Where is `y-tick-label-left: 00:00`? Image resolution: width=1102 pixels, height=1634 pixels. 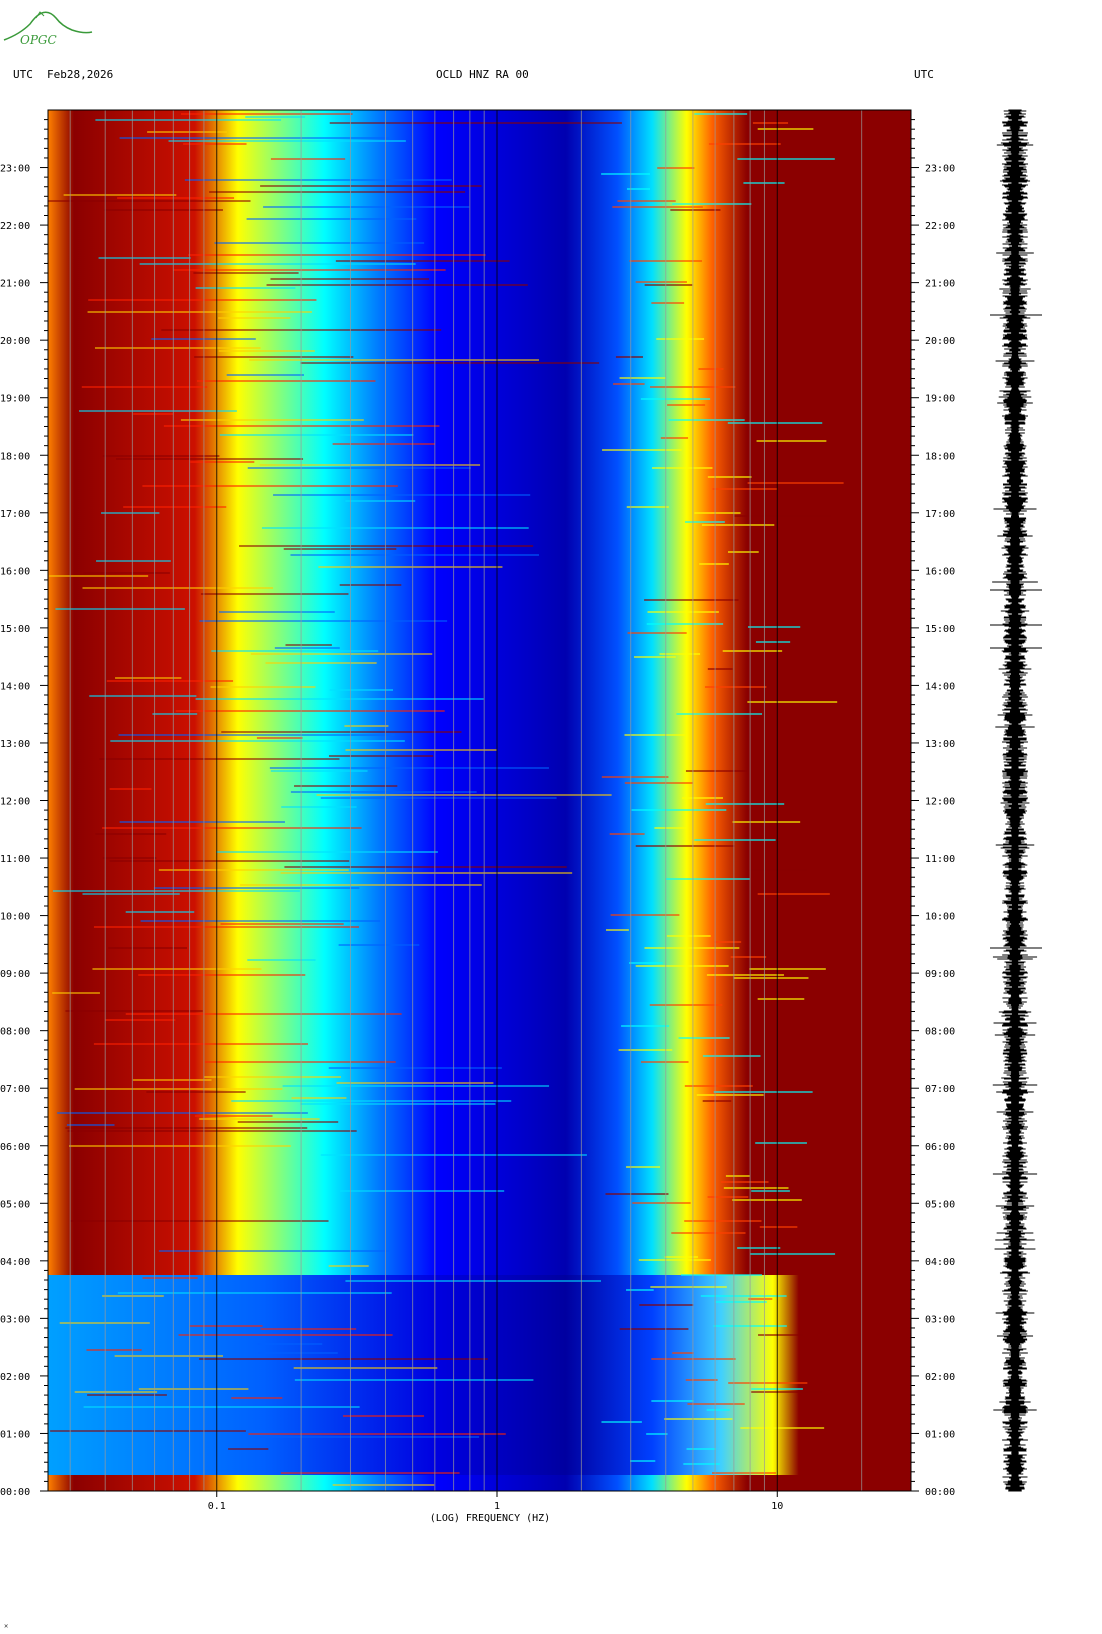
y-tick-label-left: 00:00 is located at coordinates (15, 1492).